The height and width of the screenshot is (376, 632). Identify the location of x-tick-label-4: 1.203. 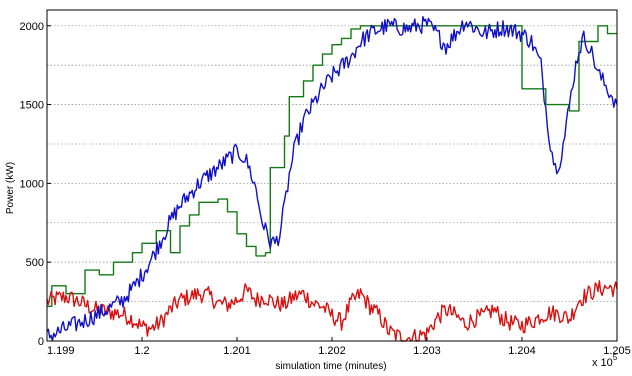
(427, 351).